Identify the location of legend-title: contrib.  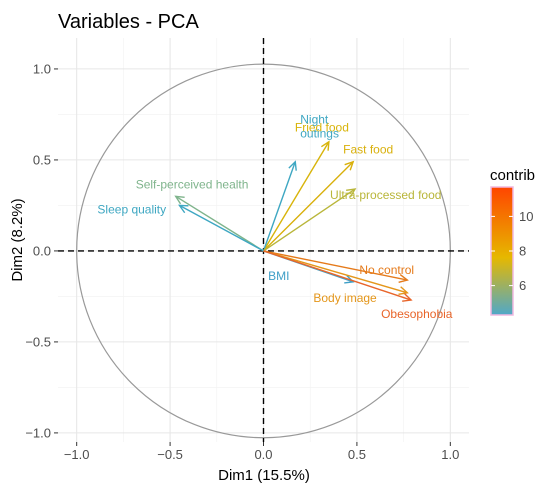
(512, 175).